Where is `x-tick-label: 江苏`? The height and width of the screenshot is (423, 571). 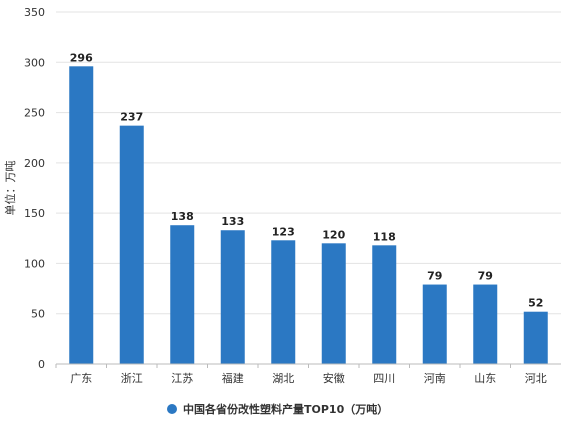
x-tick-label: 江苏 is located at coordinates (182, 378).